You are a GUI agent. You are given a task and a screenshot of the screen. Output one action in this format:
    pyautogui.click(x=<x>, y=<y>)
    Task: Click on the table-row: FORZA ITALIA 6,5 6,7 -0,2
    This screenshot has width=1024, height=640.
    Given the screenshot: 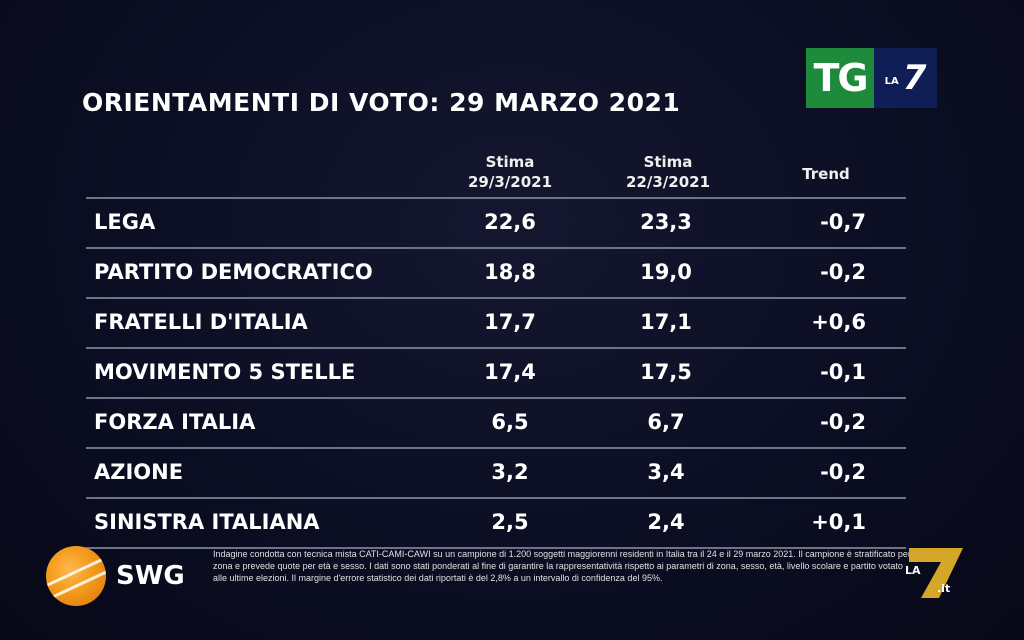 What is the action you would take?
    pyautogui.click(x=496, y=422)
    